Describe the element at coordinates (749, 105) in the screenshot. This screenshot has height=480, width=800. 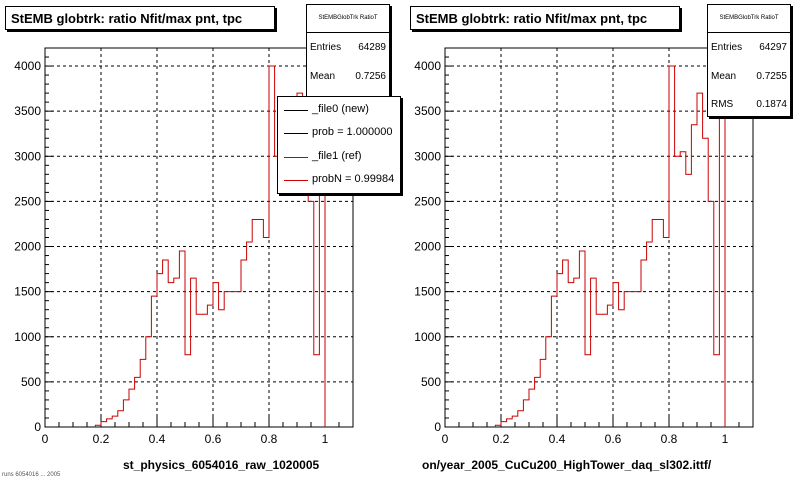
I see `right-stats-row-rms: RMS 0.1874` at that location.